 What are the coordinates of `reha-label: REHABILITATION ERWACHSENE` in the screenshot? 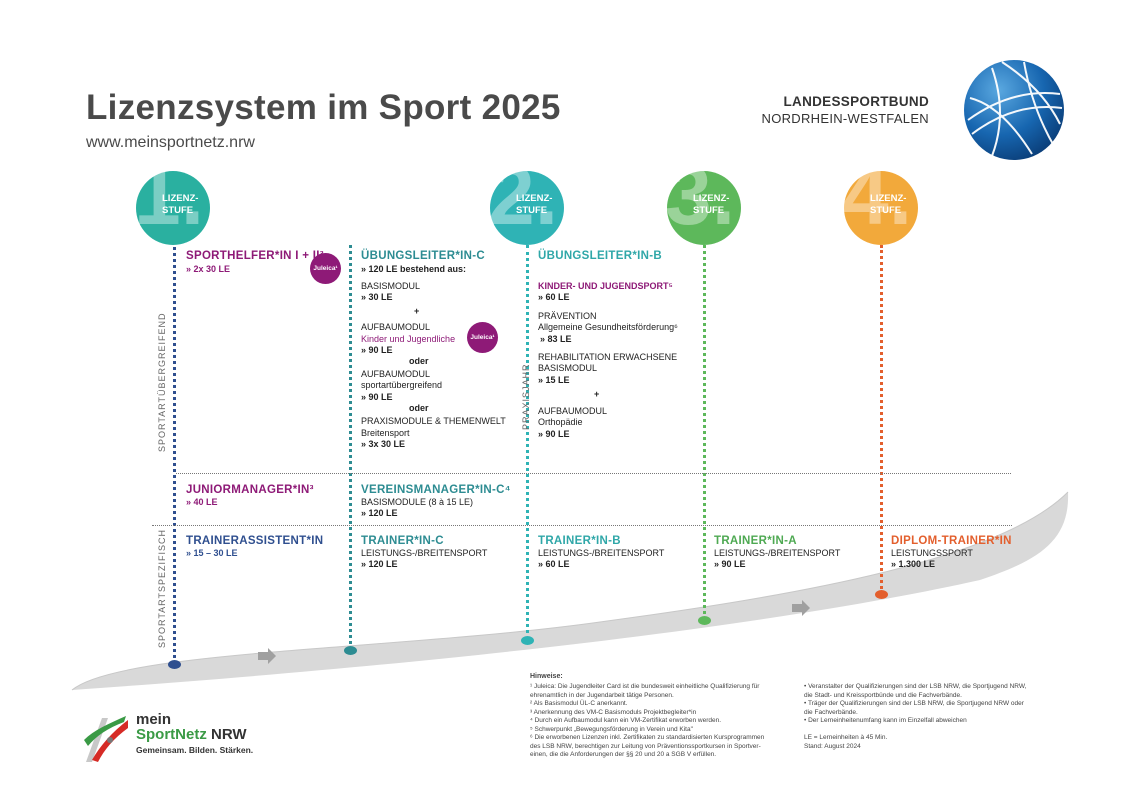 It's located at (608, 357).